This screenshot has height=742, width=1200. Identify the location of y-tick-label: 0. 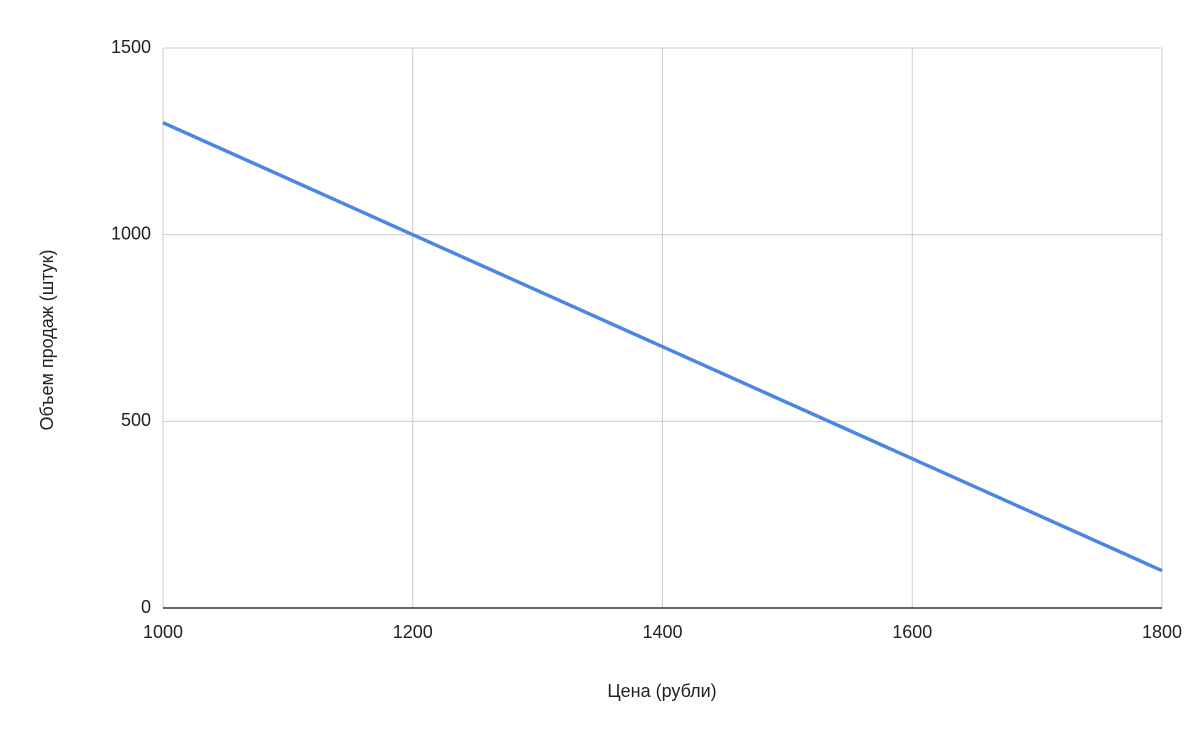
(146, 607).